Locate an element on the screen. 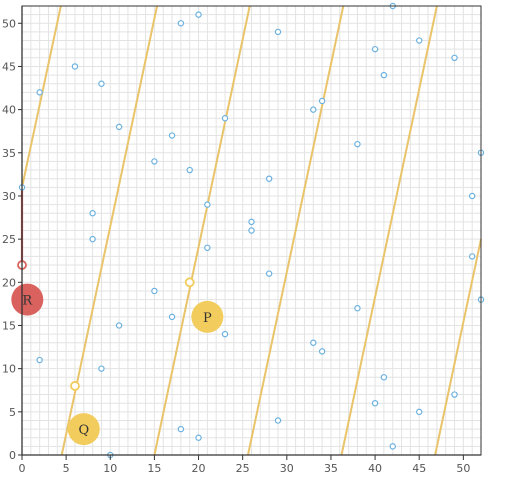 Image resolution: width=511 pixels, height=480 pixels. y-tick-label: 15 is located at coordinates (9, 325).